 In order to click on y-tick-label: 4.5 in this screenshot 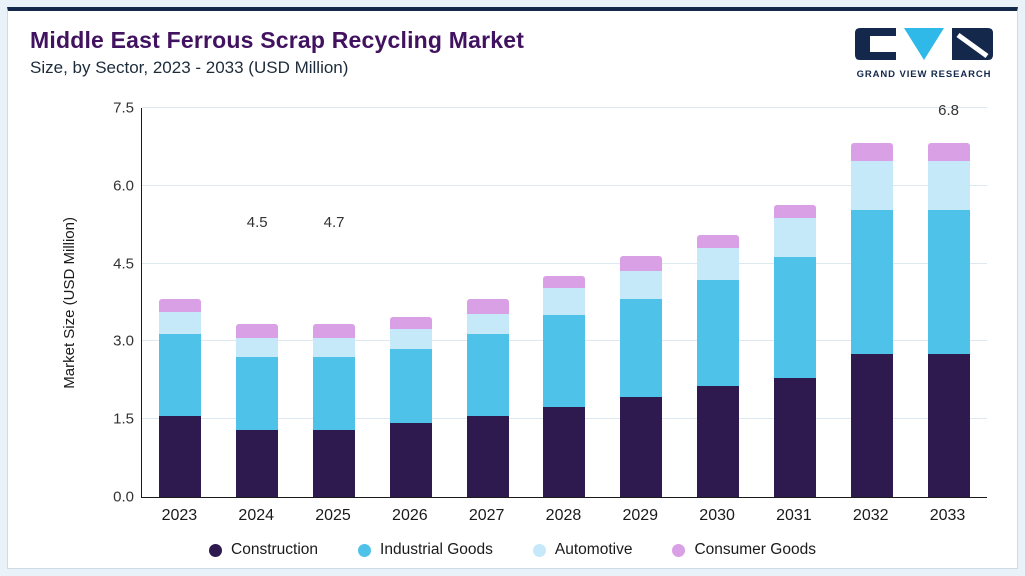, I will do `click(123, 264)`.